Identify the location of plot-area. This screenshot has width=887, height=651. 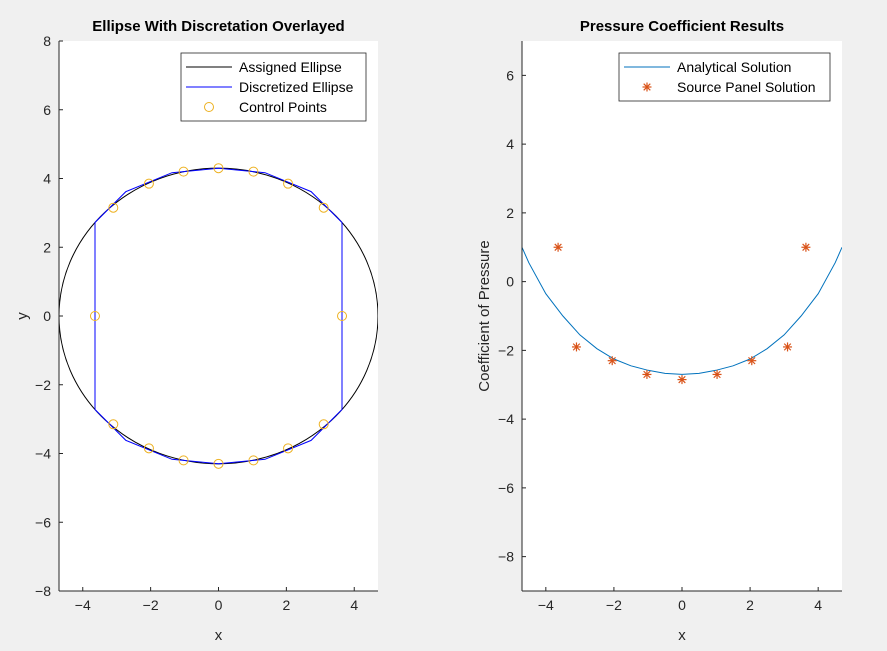
(682, 313).